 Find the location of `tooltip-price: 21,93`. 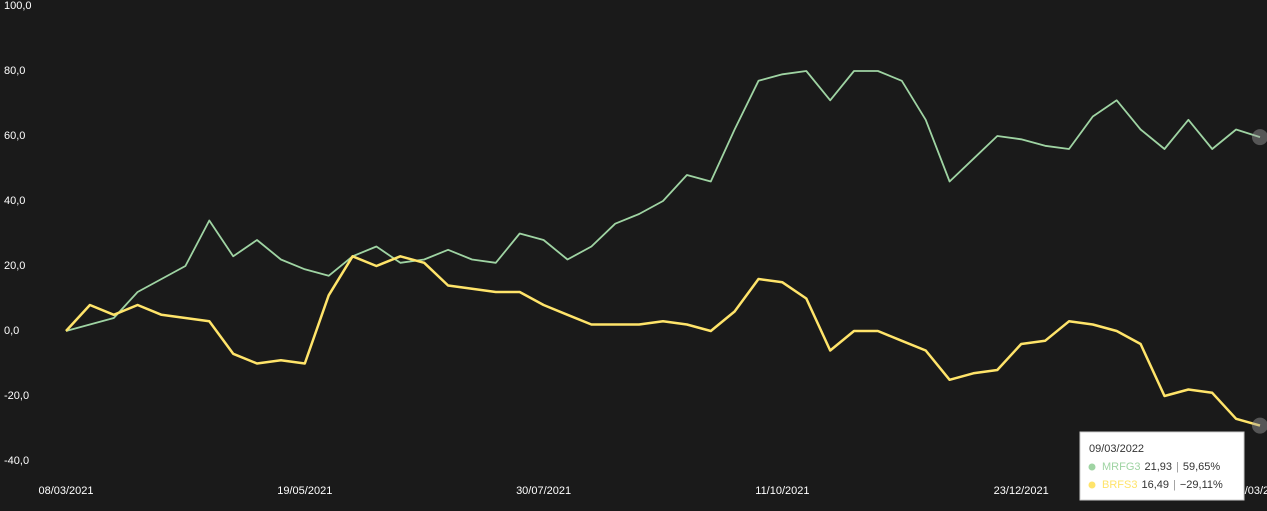

tooltip-price: 21,93 is located at coordinates (1159, 467).